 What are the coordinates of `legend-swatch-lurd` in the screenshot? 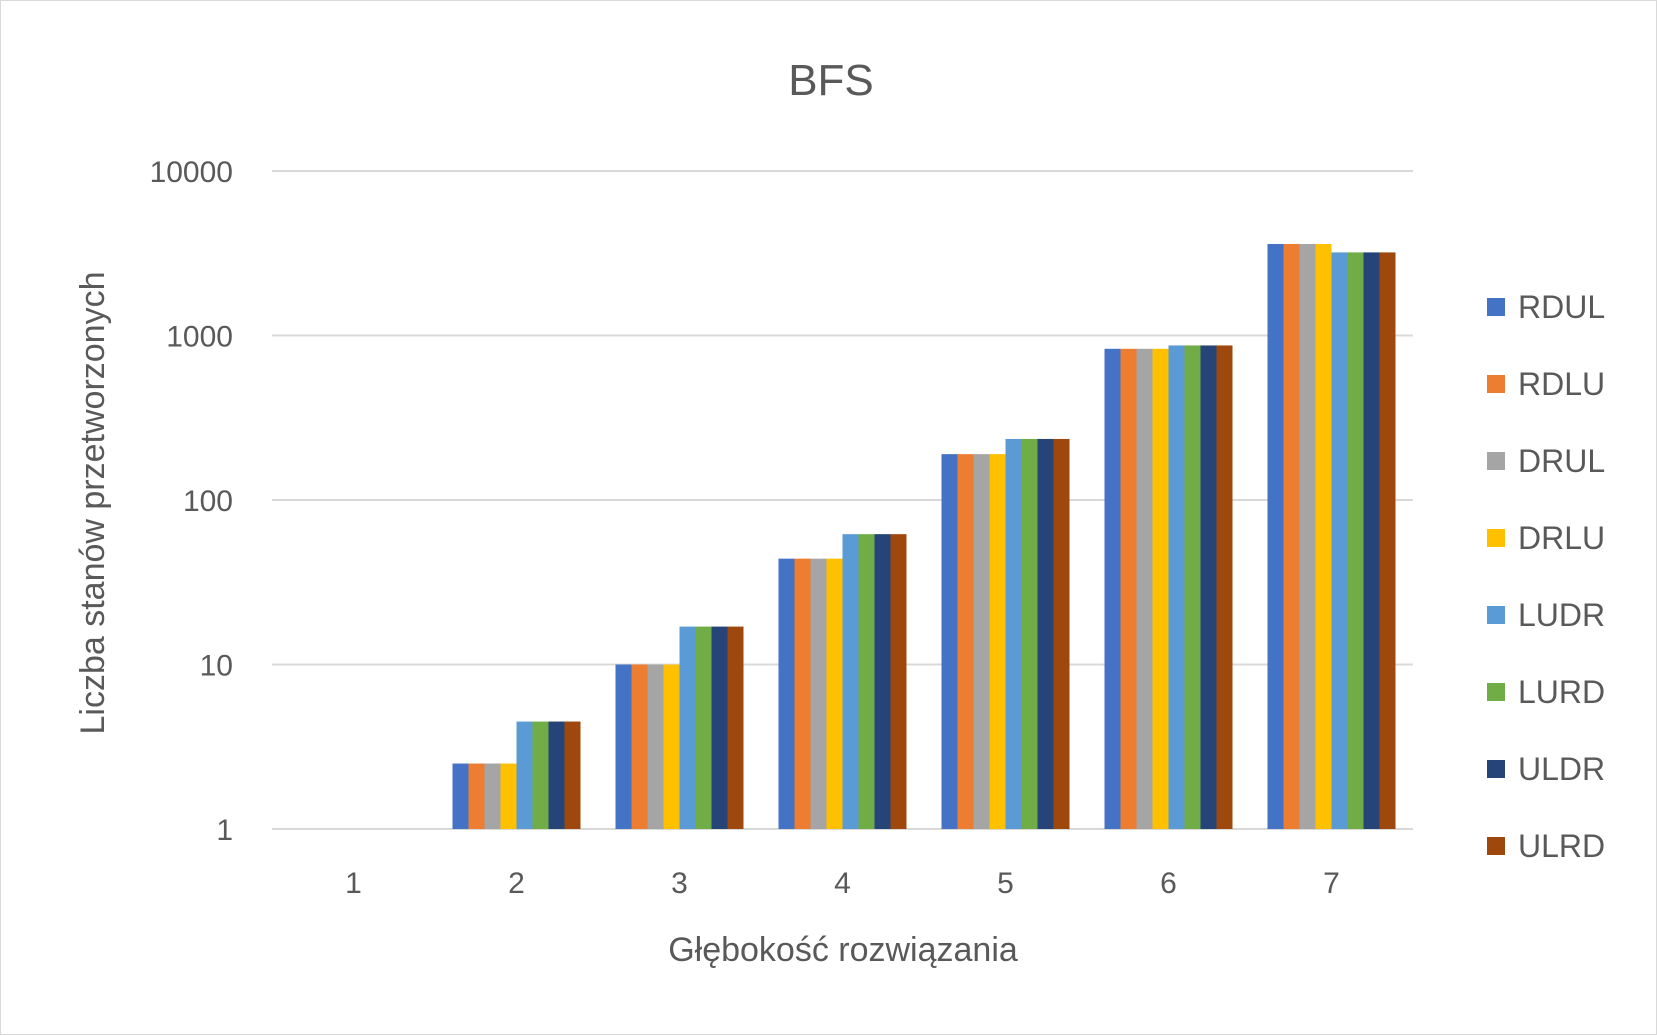 It's located at (1496, 692).